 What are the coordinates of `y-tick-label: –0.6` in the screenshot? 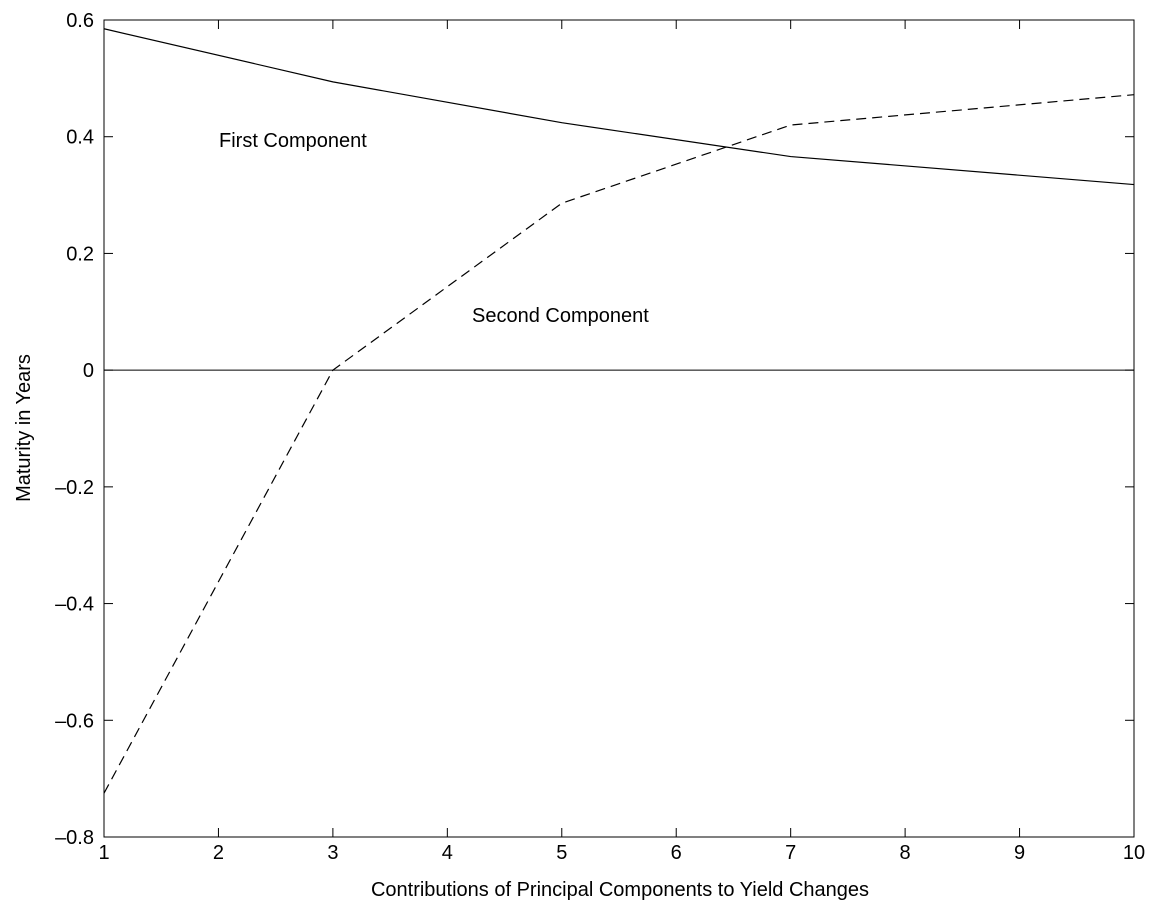 It's located at (74, 721).